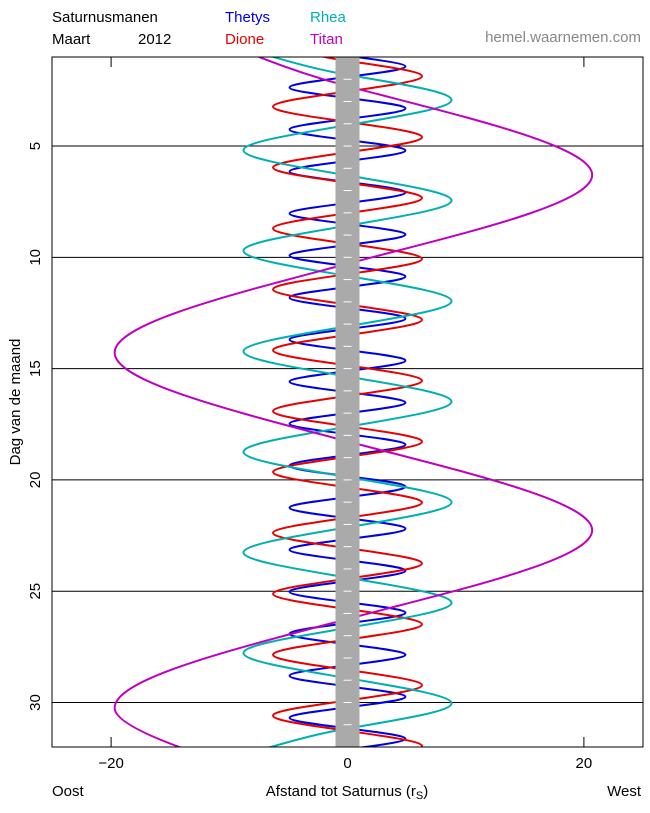 Image resolution: width=650 pixels, height=813 pixels. What do you see at coordinates (341, 791) in the screenshot?
I see `x-label-part: Afstand tot Saturnus (r` at bounding box center [341, 791].